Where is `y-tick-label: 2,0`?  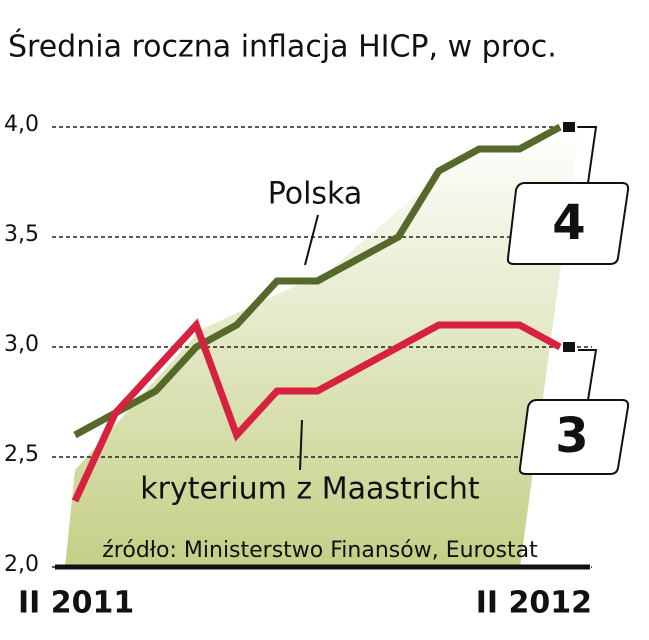
y-tick-label: 2,0 is located at coordinates (21, 564).